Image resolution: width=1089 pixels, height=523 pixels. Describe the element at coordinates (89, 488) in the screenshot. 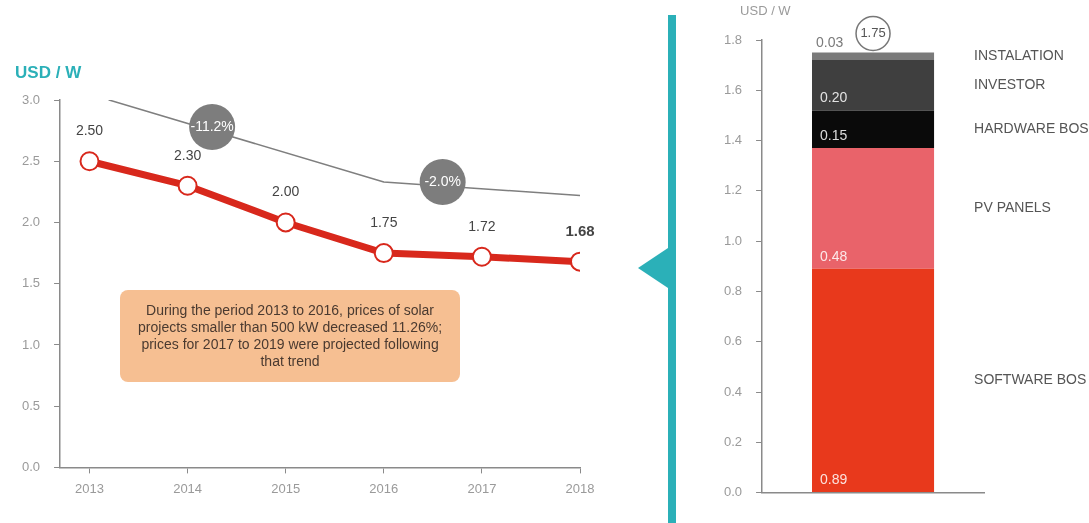

I see `x-tick-label: 2013` at that location.